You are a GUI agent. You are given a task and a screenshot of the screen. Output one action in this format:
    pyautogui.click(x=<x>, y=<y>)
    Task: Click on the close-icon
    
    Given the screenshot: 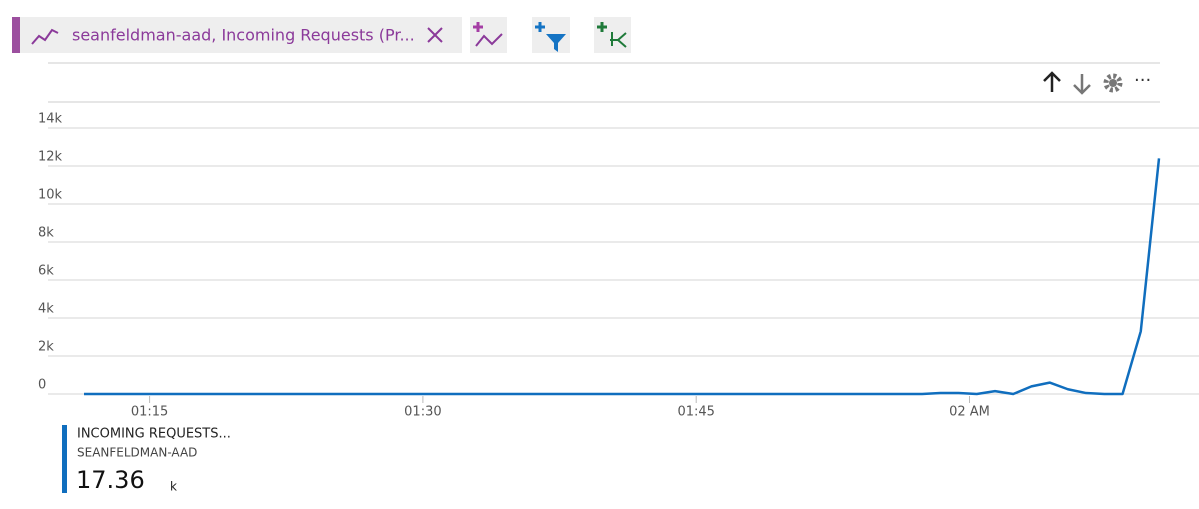 What is the action you would take?
    pyautogui.click(x=435, y=35)
    